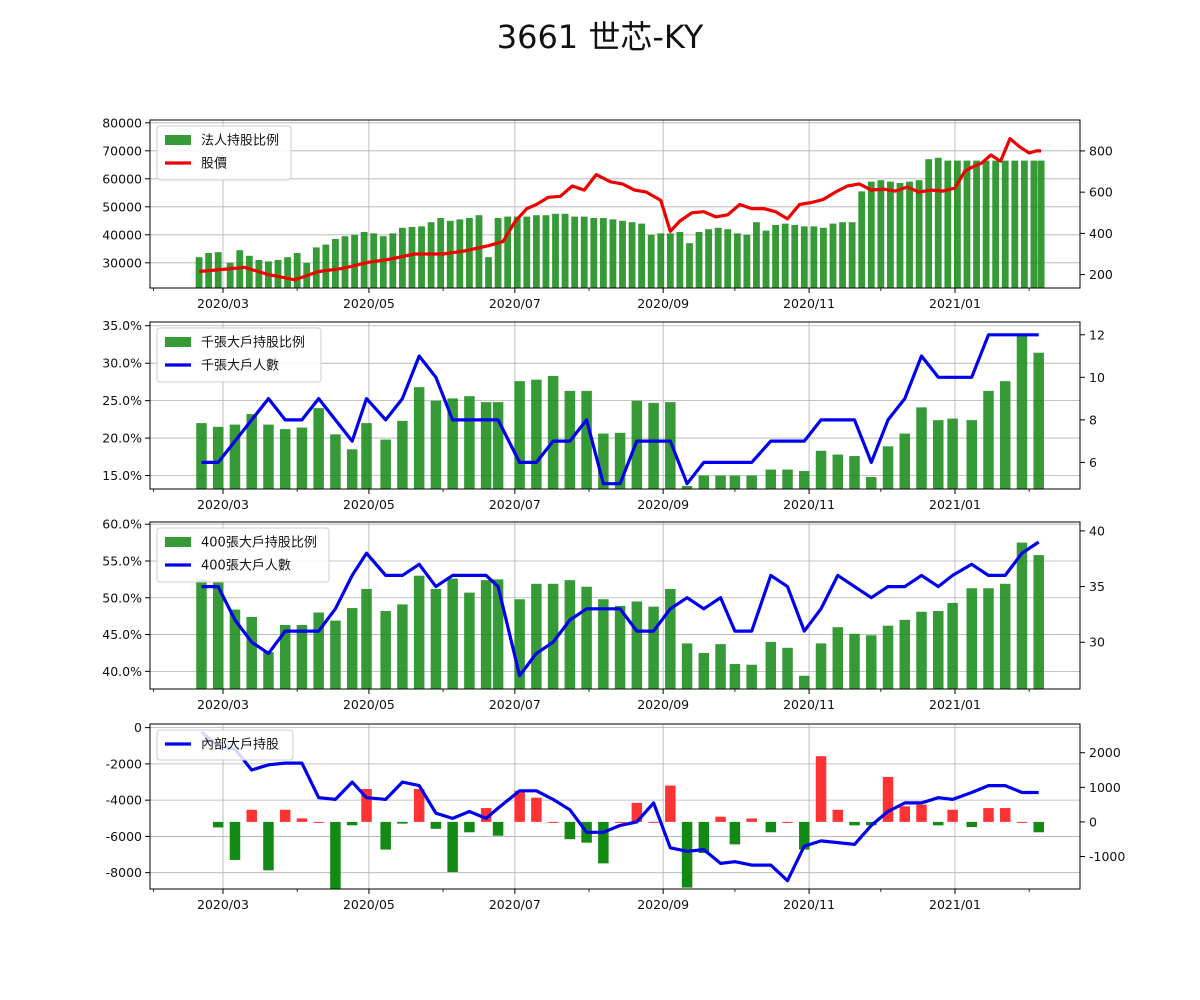 This screenshot has width=1200, height=1000. Describe the element at coordinates (1101, 192) in the screenshot. I see `right-tick-label: 600` at that location.